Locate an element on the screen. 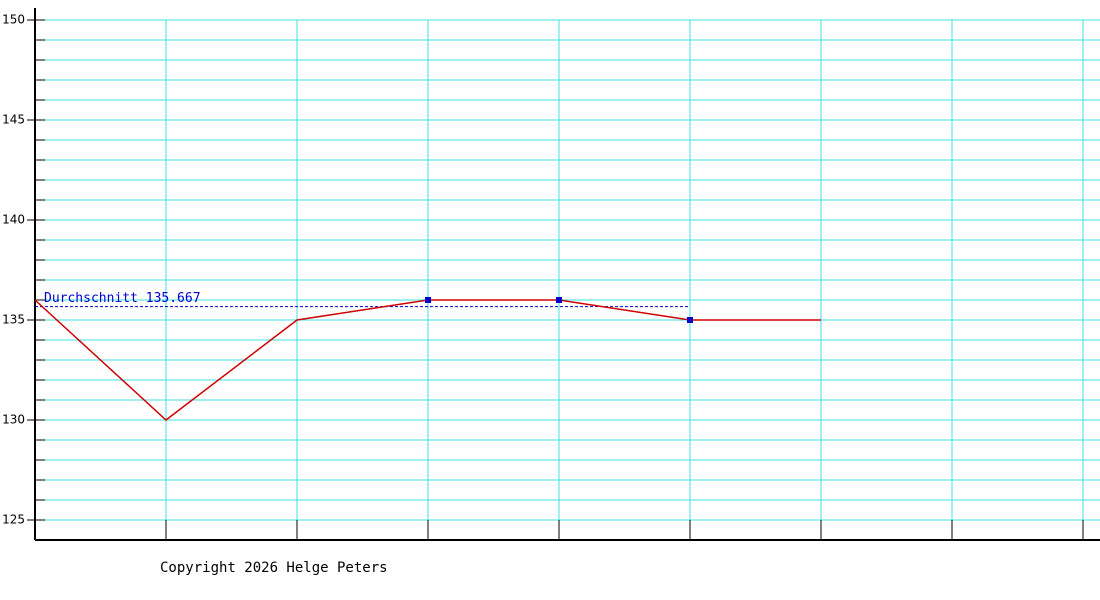 The image size is (1100, 600). y-tick-label: 140 is located at coordinates (13, 220).